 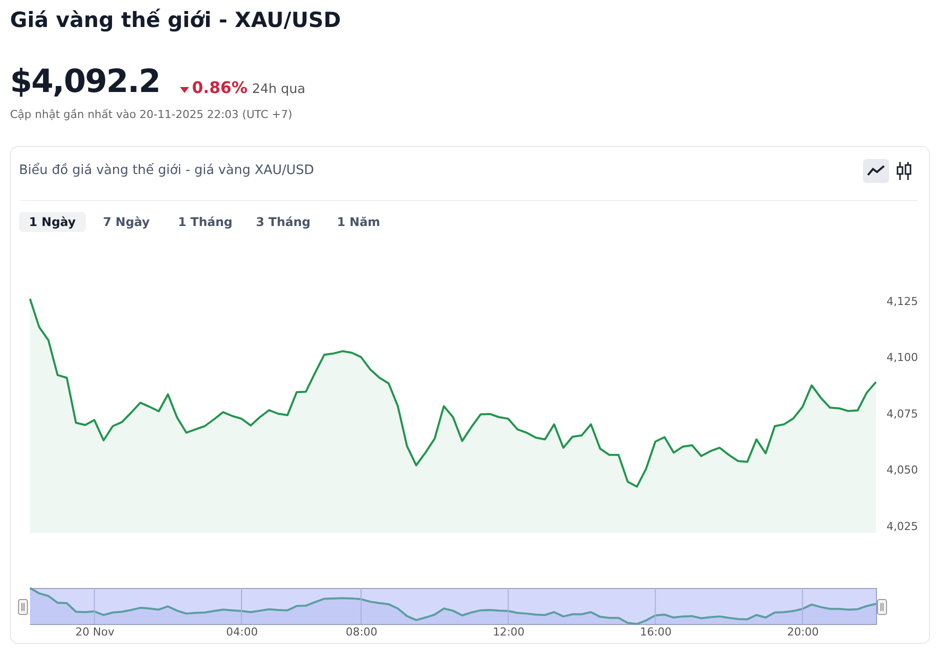 I want to click on text: 1 Năm, so click(x=359, y=222).